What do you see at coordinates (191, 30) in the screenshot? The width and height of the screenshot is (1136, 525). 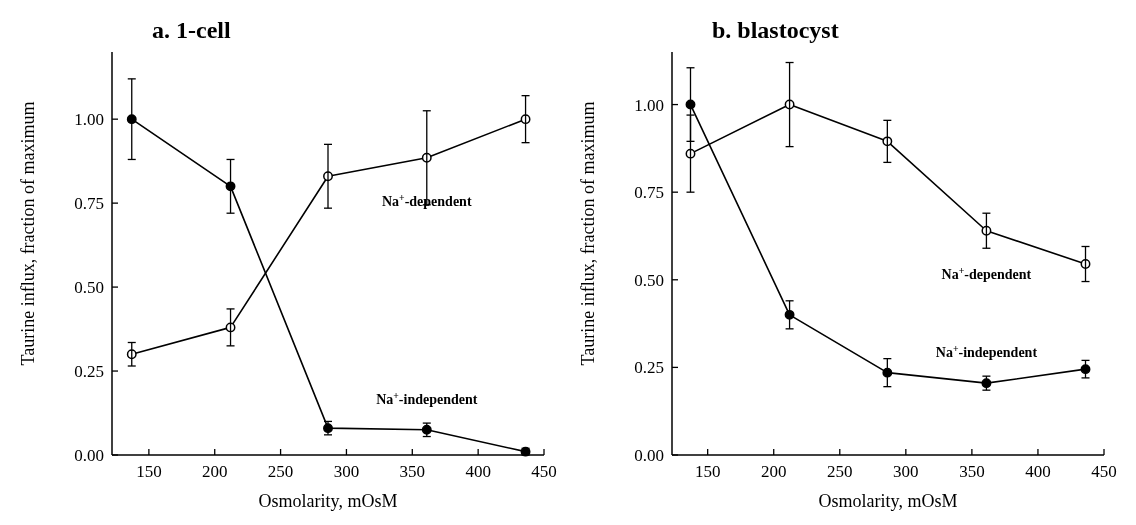 I see `chart-title: a. 1-cell` at bounding box center [191, 30].